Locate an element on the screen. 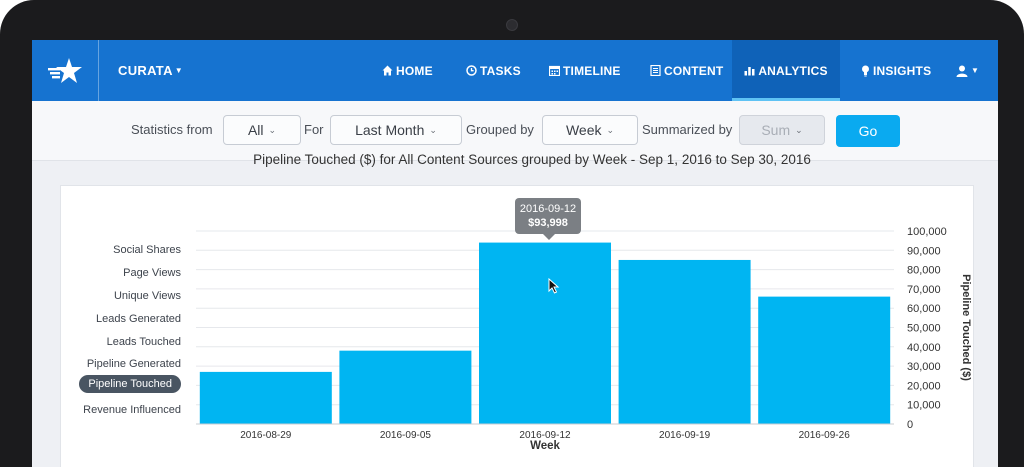  y-tick-label: 40,000 is located at coordinates (924, 348).